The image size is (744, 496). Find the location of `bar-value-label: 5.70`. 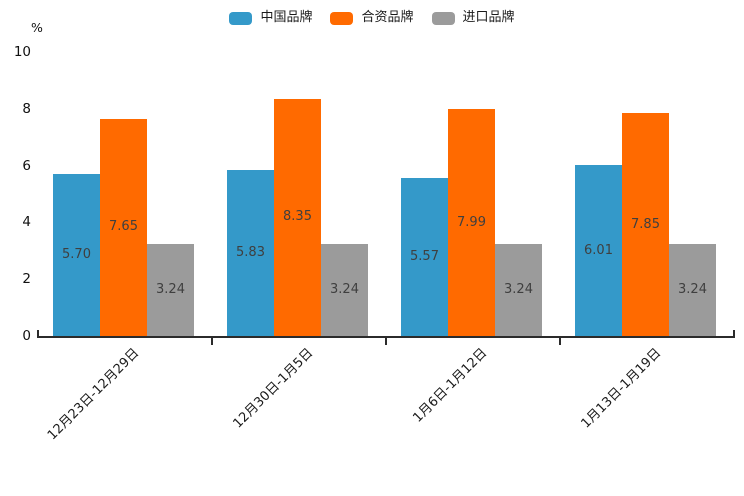

bar-value-label: 5.70 is located at coordinates (76, 255).